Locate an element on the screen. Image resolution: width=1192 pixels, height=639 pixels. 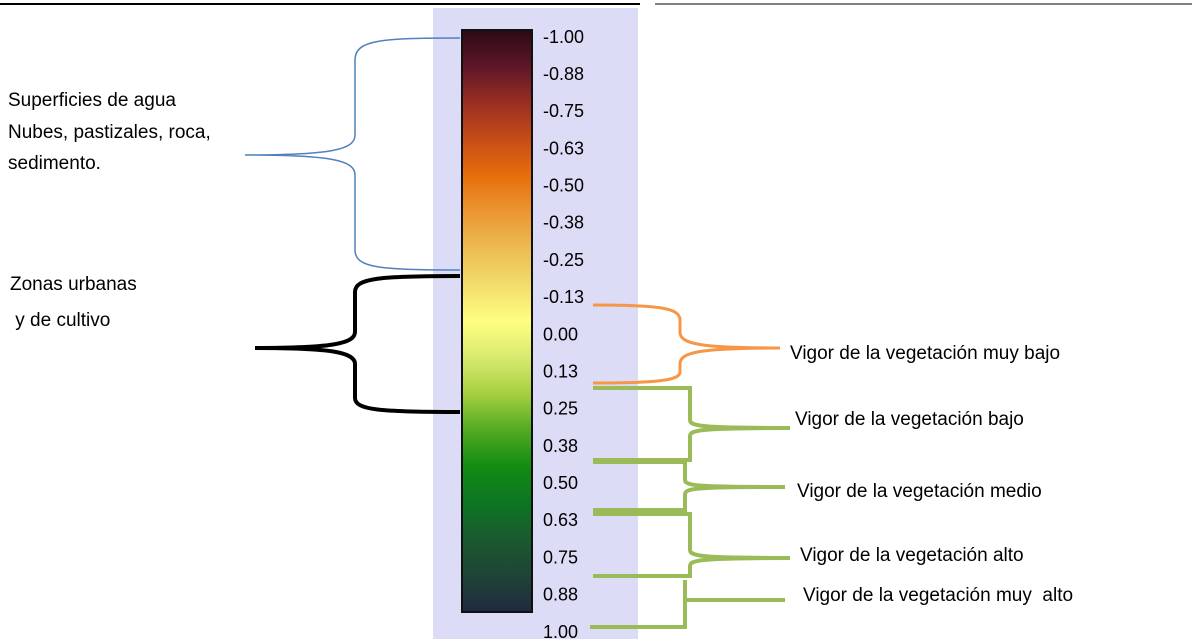
legend-label: -0.63 is located at coordinates (563, 148).